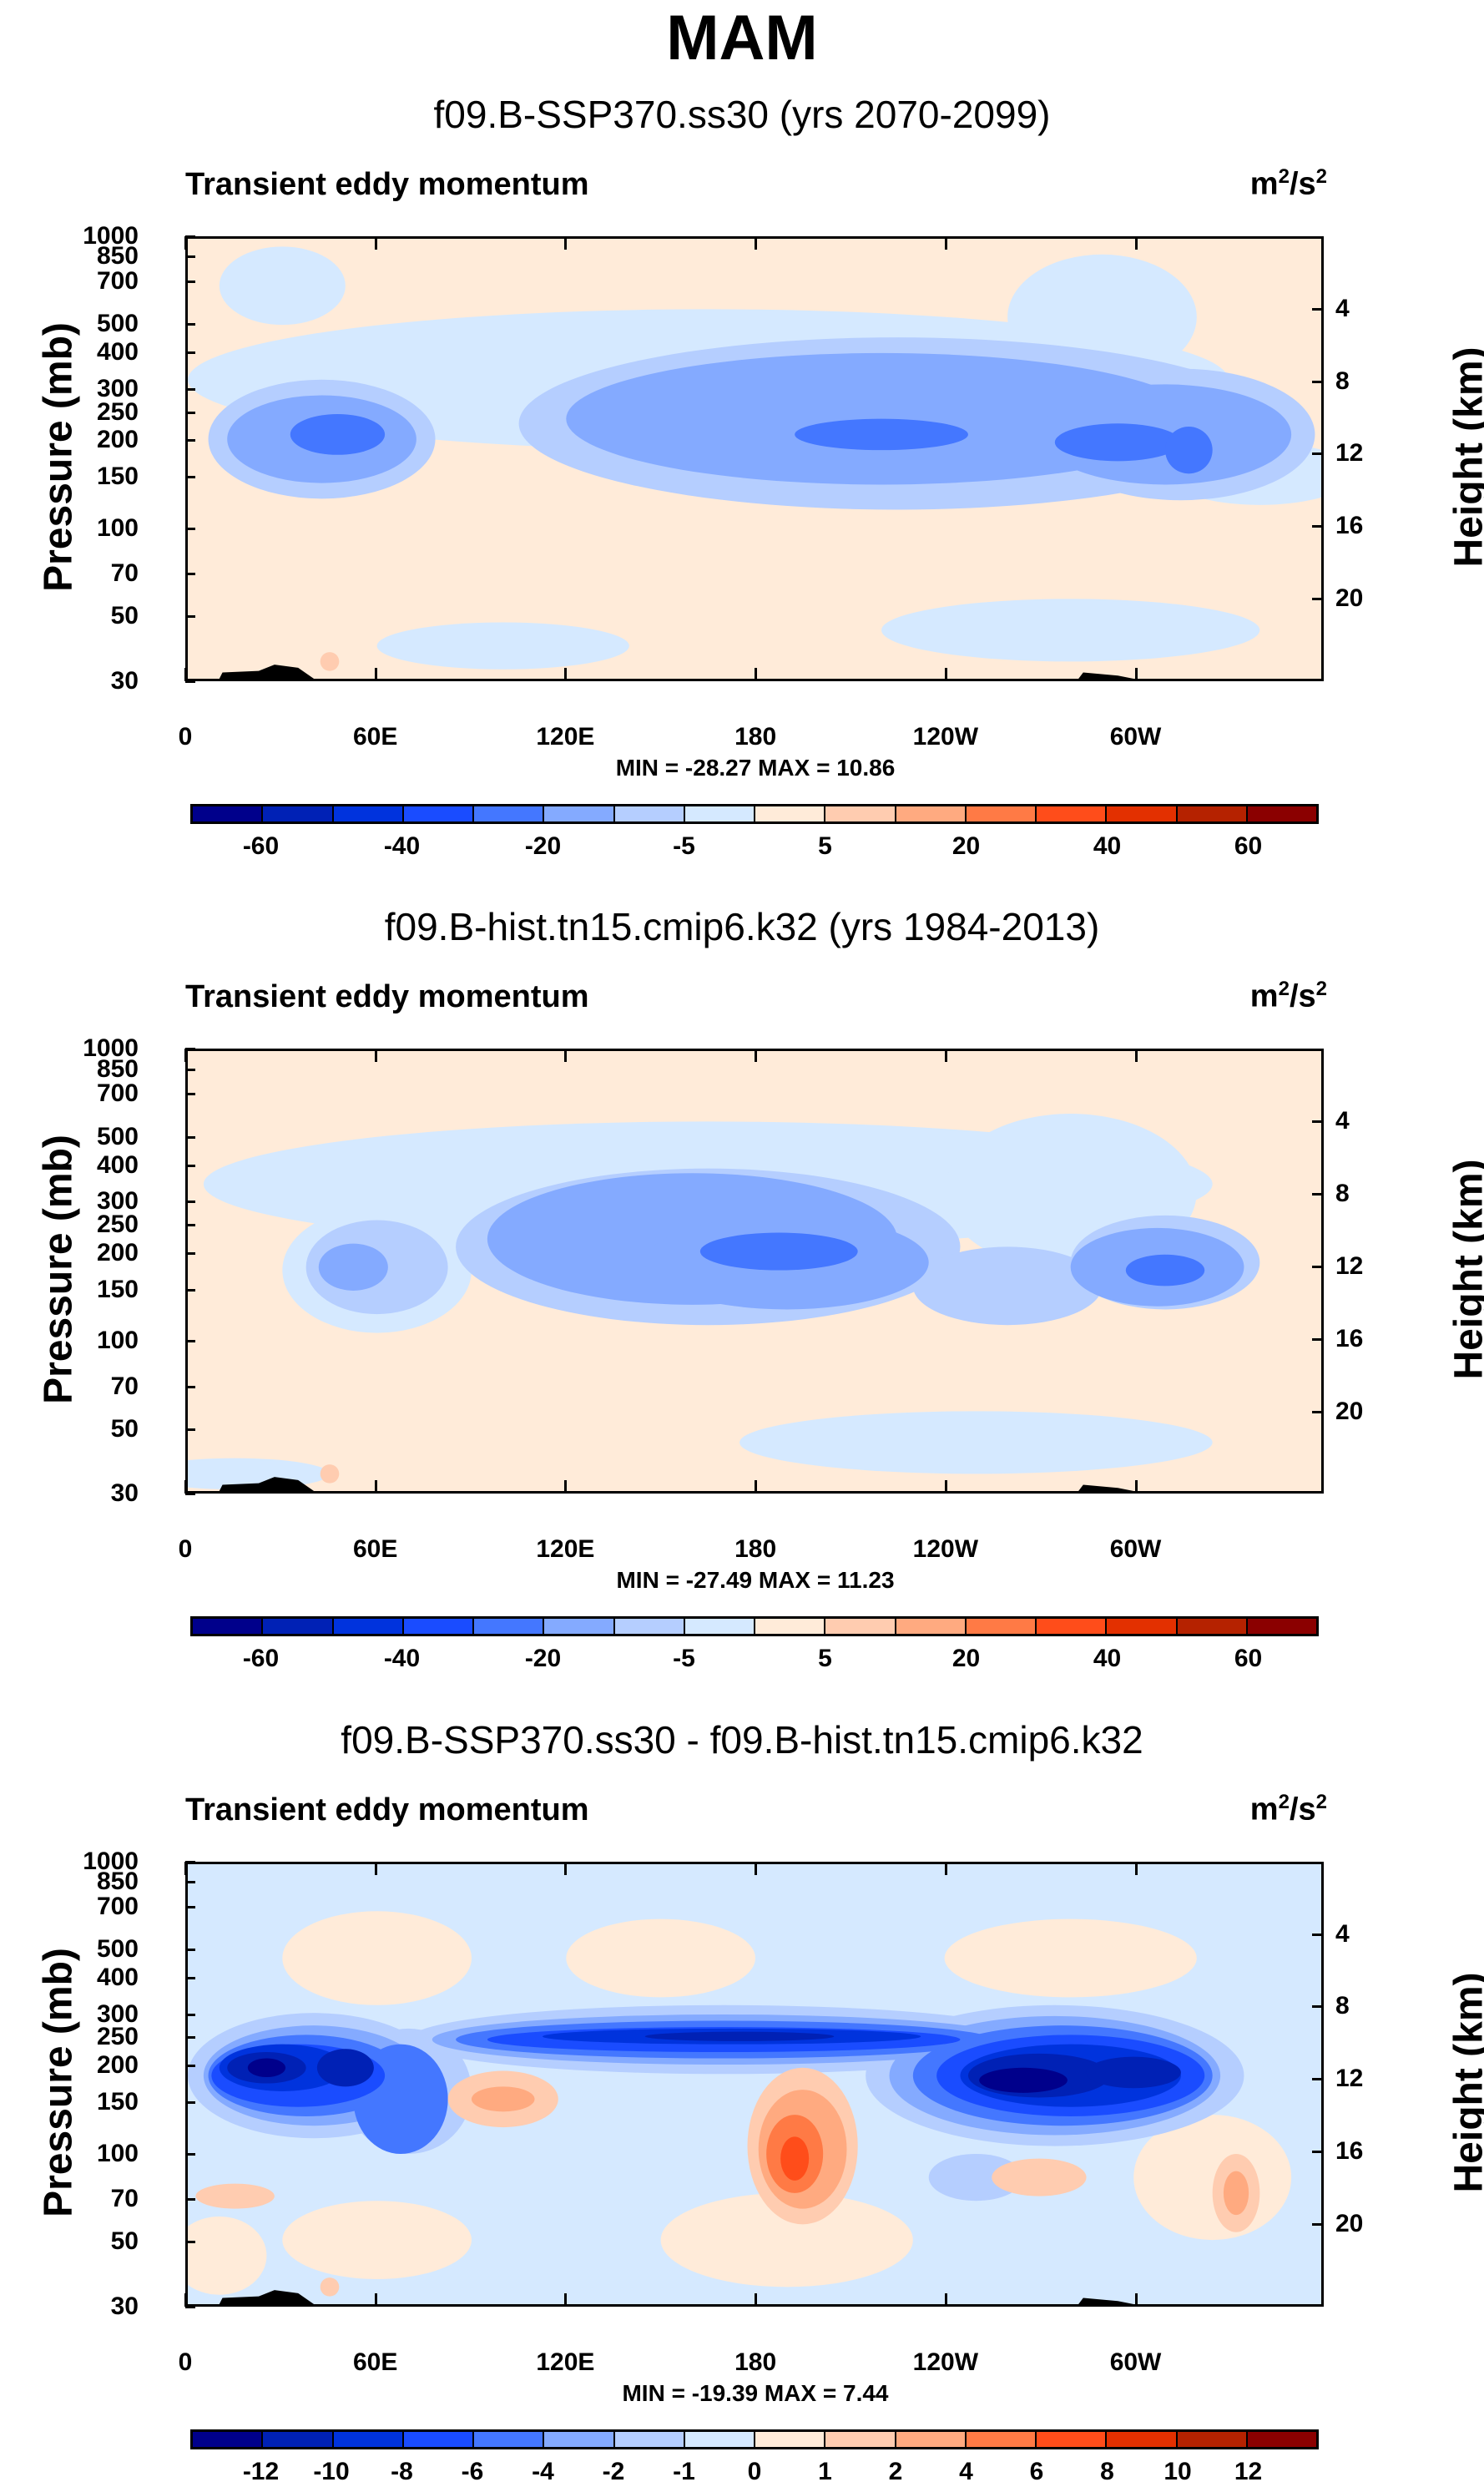 The image size is (1484, 2482). I want to click on colorbar-label: -60, so click(261, 846).